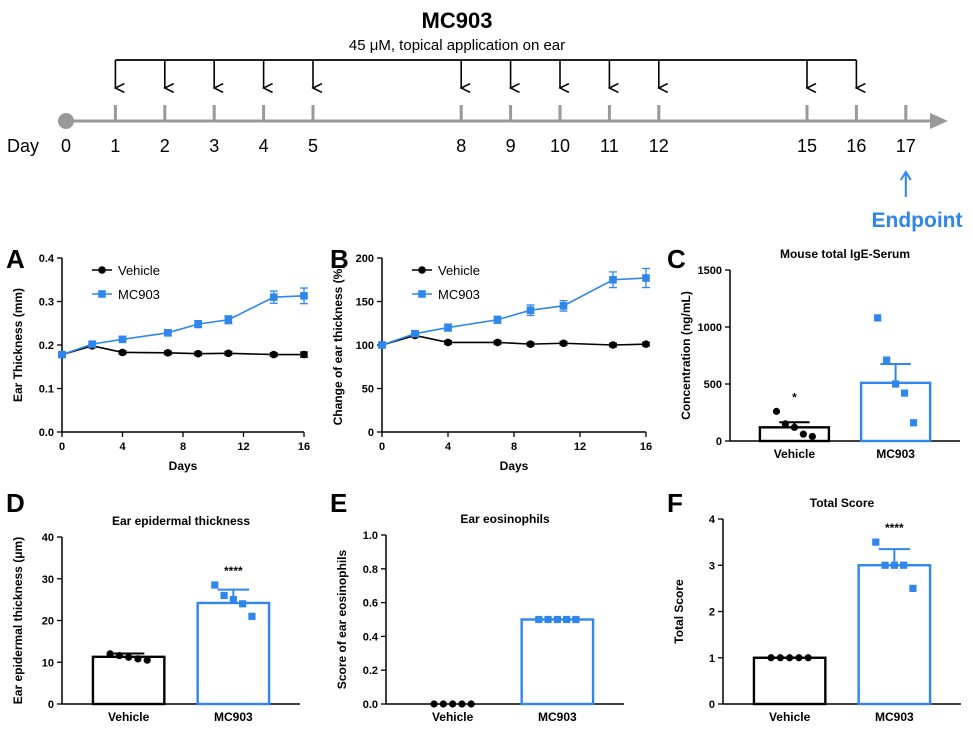  Describe the element at coordinates (895, 454) in the screenshot. I see `x-tick-label: MC903` at that location.